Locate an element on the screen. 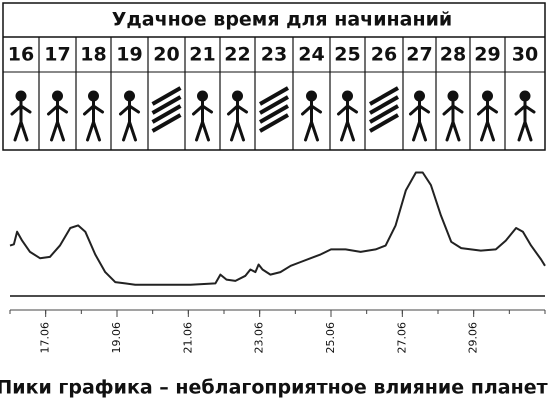 Image resolution: width=550 pixels, height=401 pixels. day-label: 24 is located at coordinates (311, 55).